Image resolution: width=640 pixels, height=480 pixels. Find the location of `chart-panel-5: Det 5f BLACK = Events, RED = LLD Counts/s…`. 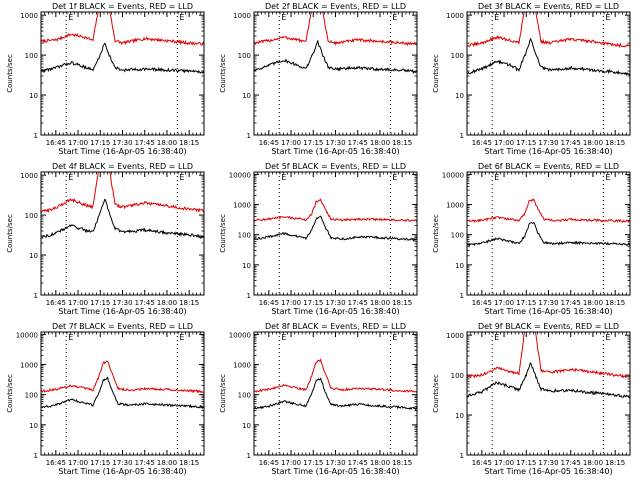

chart-panel-5: Det 5f BLACK = Events, RED = LLD Counts/s… is located at coordinates (318, 239).